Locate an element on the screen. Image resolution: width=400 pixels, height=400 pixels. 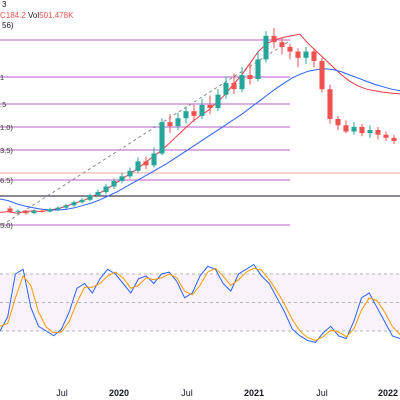
fib-level-label: 1 is located at coordinates (2, 77).